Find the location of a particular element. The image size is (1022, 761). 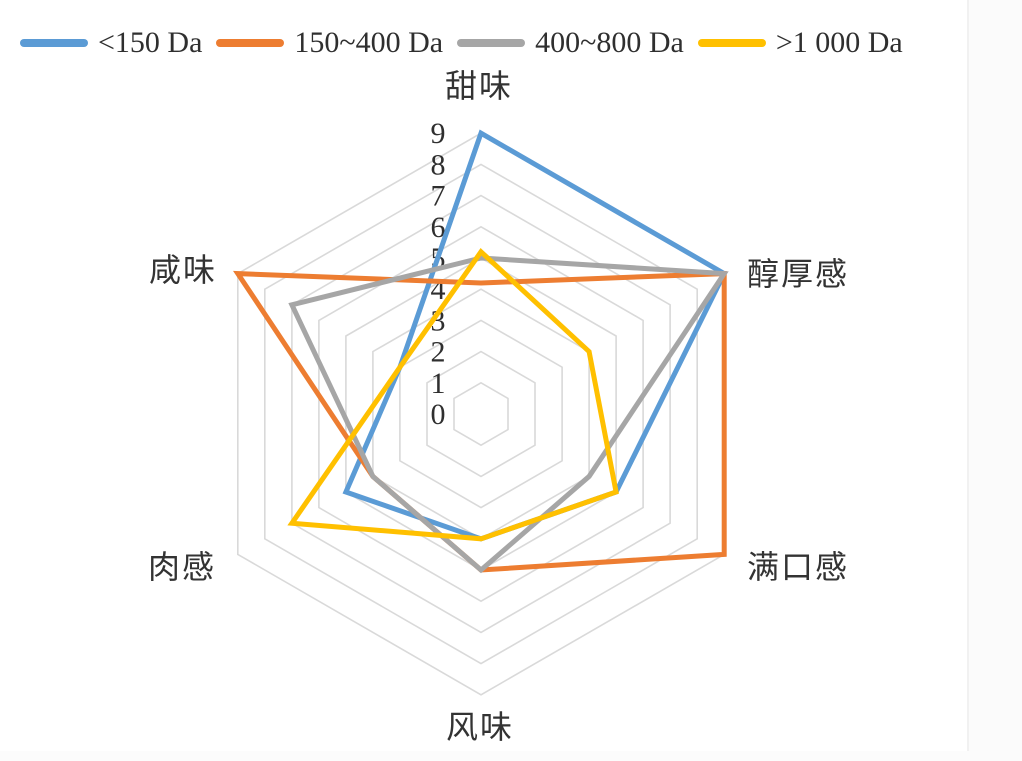

legend: <150 Da 150~400 Da 400~800 Da >1 000 Da is located at coordinates (468, 43).